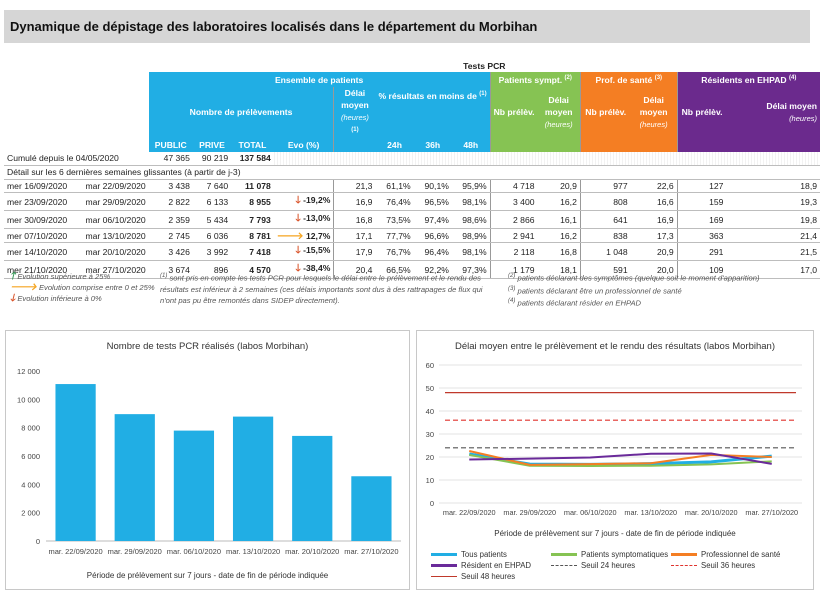 The image size is (820, 596). What do you see at coordinates (469, 512) in the screenshot?
I see `line-xtick-label: mar. 22/09/2020` at bounding box center [469, 512].